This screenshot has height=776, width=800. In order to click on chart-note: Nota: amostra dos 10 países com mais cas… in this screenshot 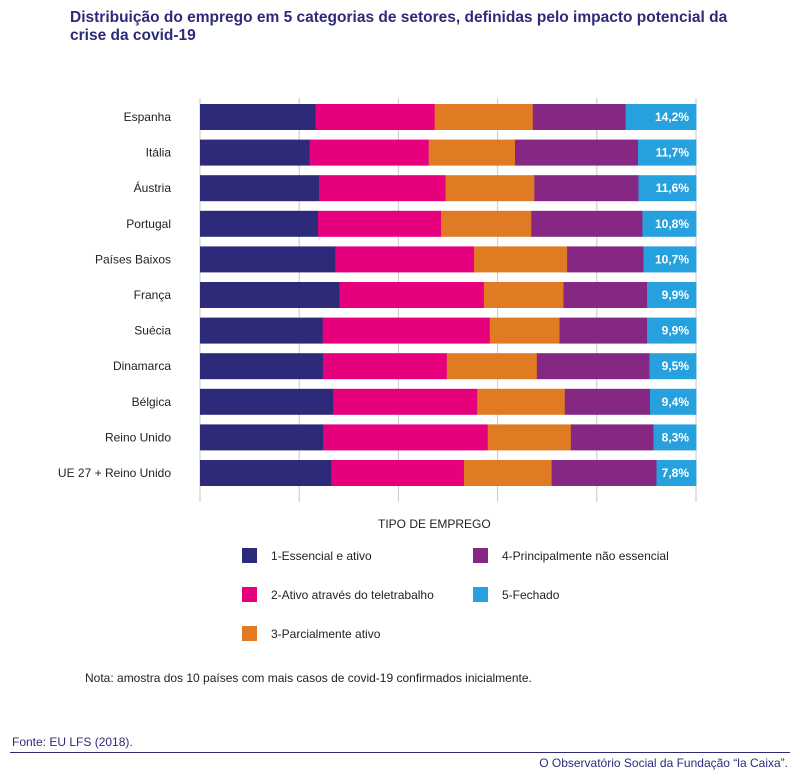, I will do `click(308, 678)`.